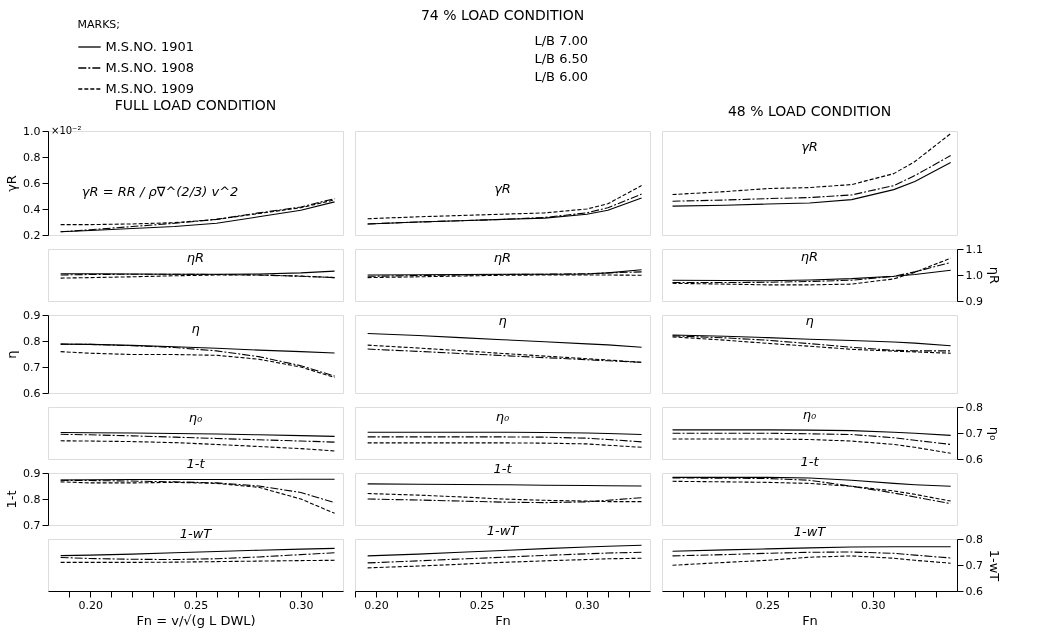 Image resolution: width=1062 pixels, height=637 pixels. Describe the element at coordinates (32, 235) in the screenshot. I see `y-tick-label: 0.2` at that location.